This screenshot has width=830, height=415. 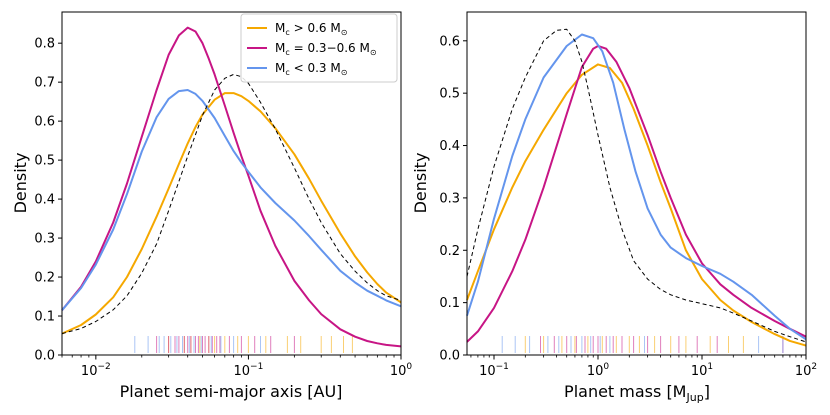 I want to click on left-x-axis-label: Planet semi-major axis [AU], so click(x=231, y=391).